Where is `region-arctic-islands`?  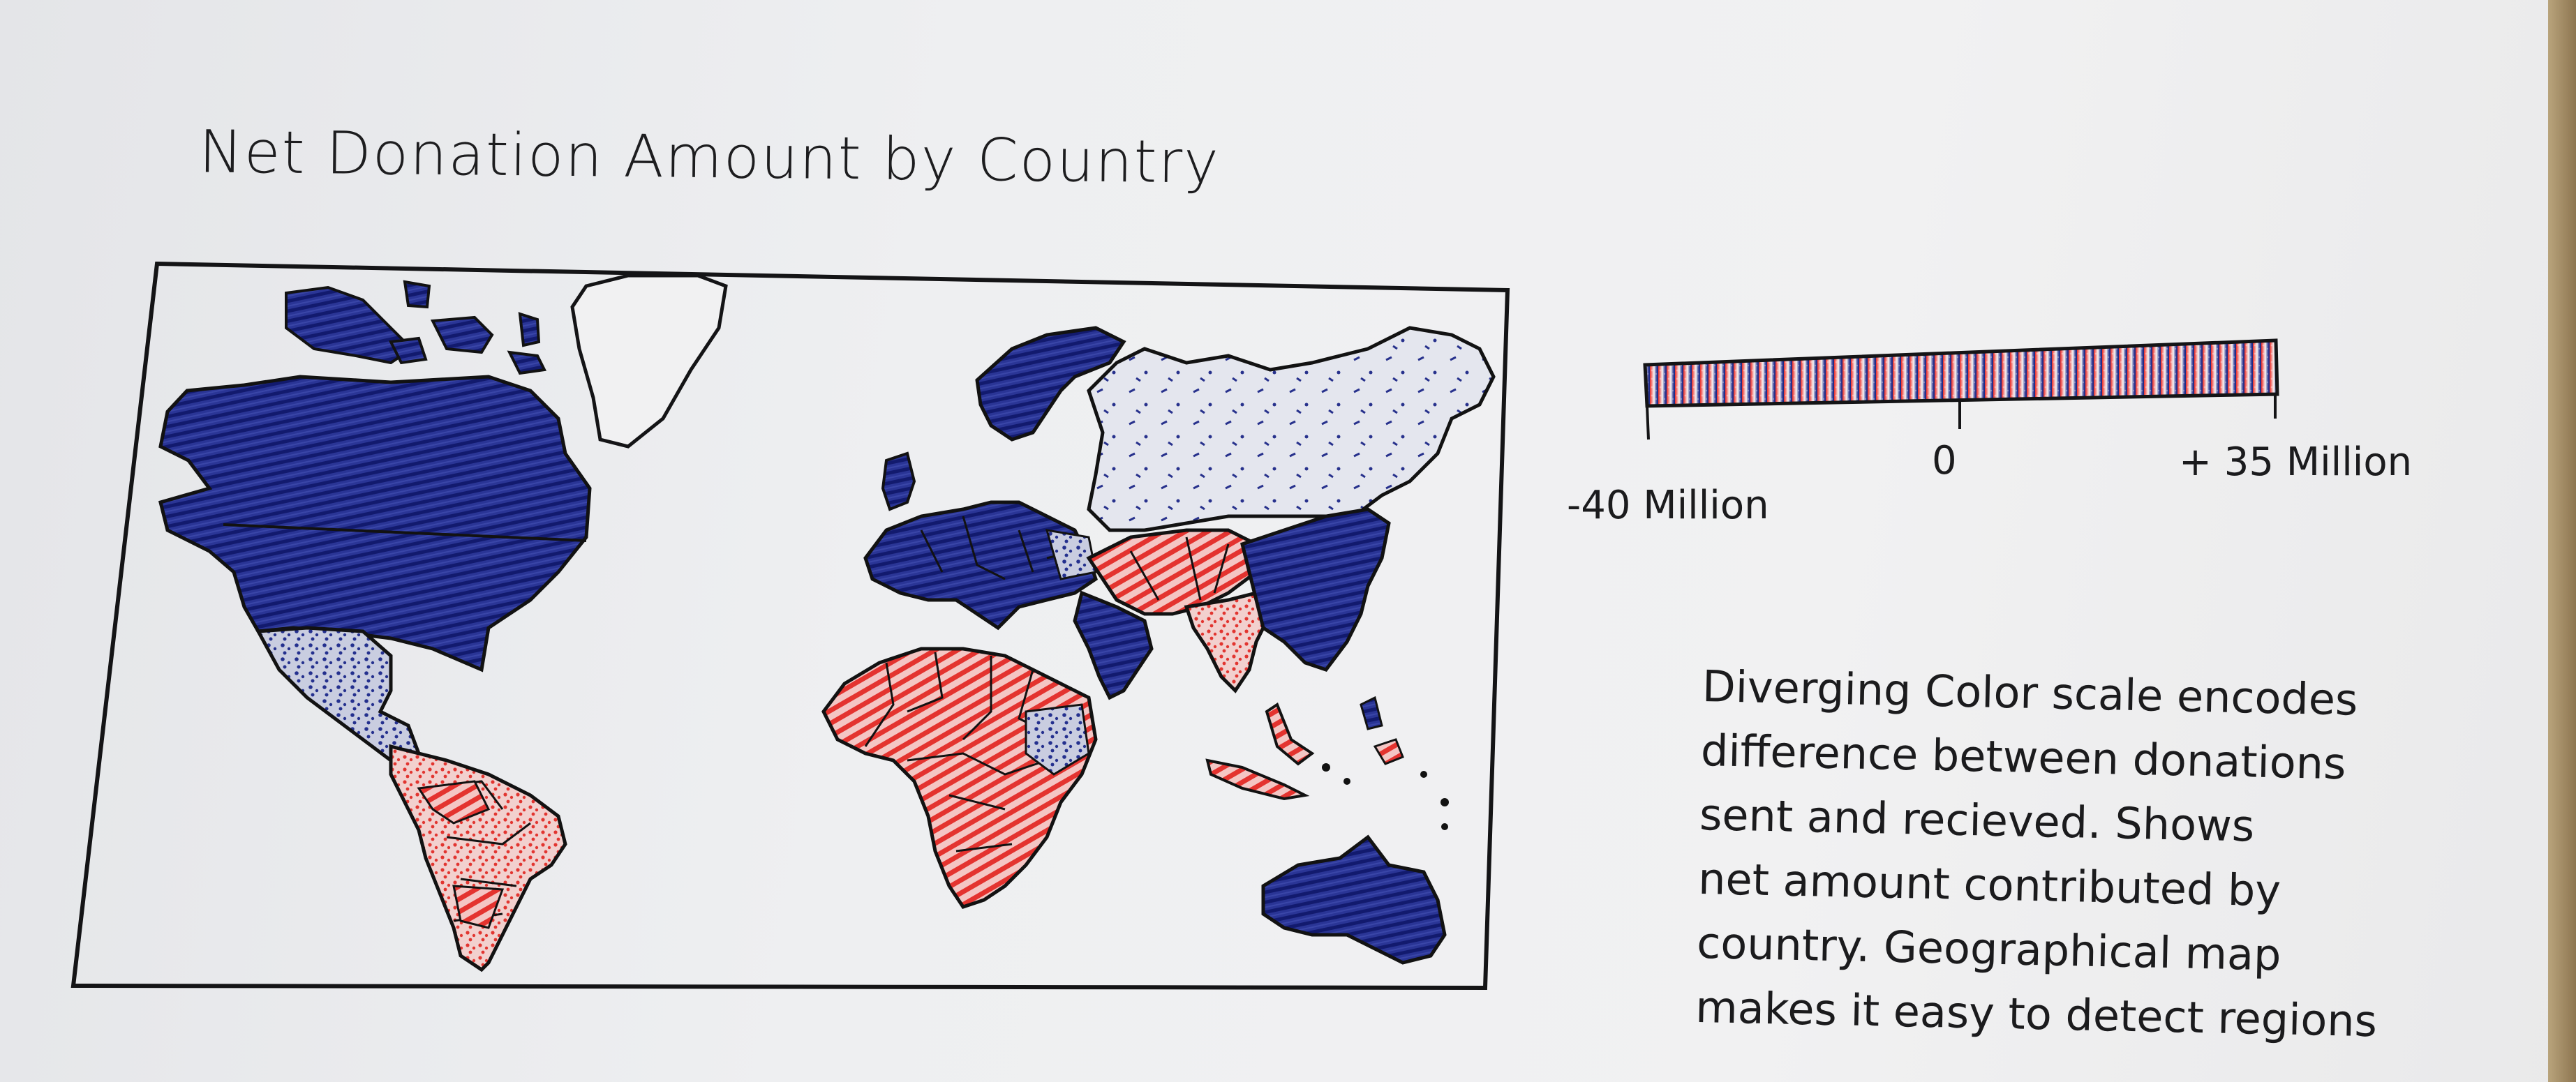
region-arctic-islands is located at coordinates (416, 327).